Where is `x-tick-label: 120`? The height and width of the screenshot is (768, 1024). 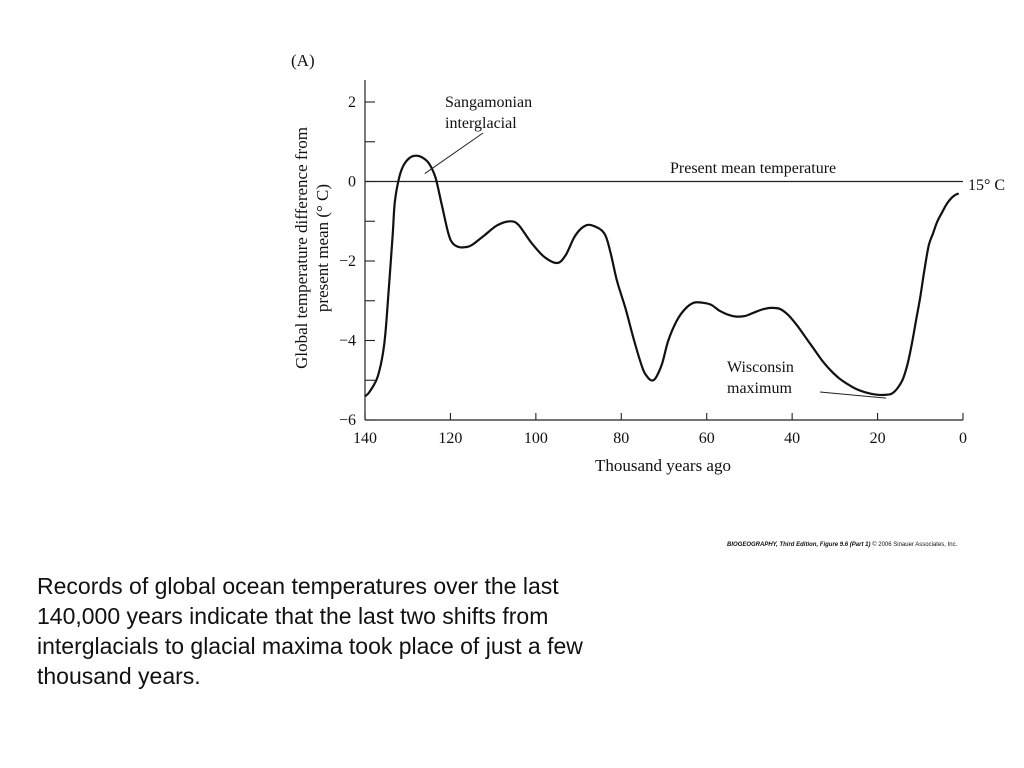
x-tick-label: 120 is located at coordinates (450, 438).